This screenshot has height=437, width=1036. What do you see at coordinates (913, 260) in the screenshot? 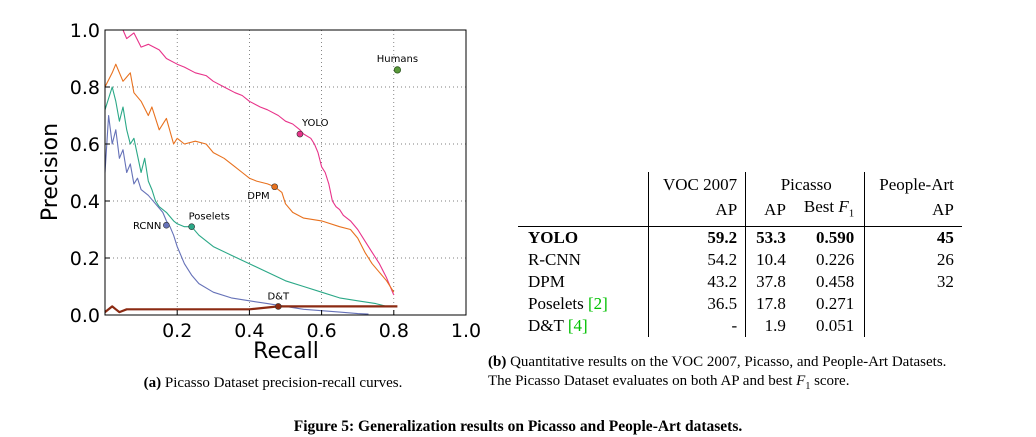
I see `row-people-art-ap: 26` at bounding box center [913, 260].